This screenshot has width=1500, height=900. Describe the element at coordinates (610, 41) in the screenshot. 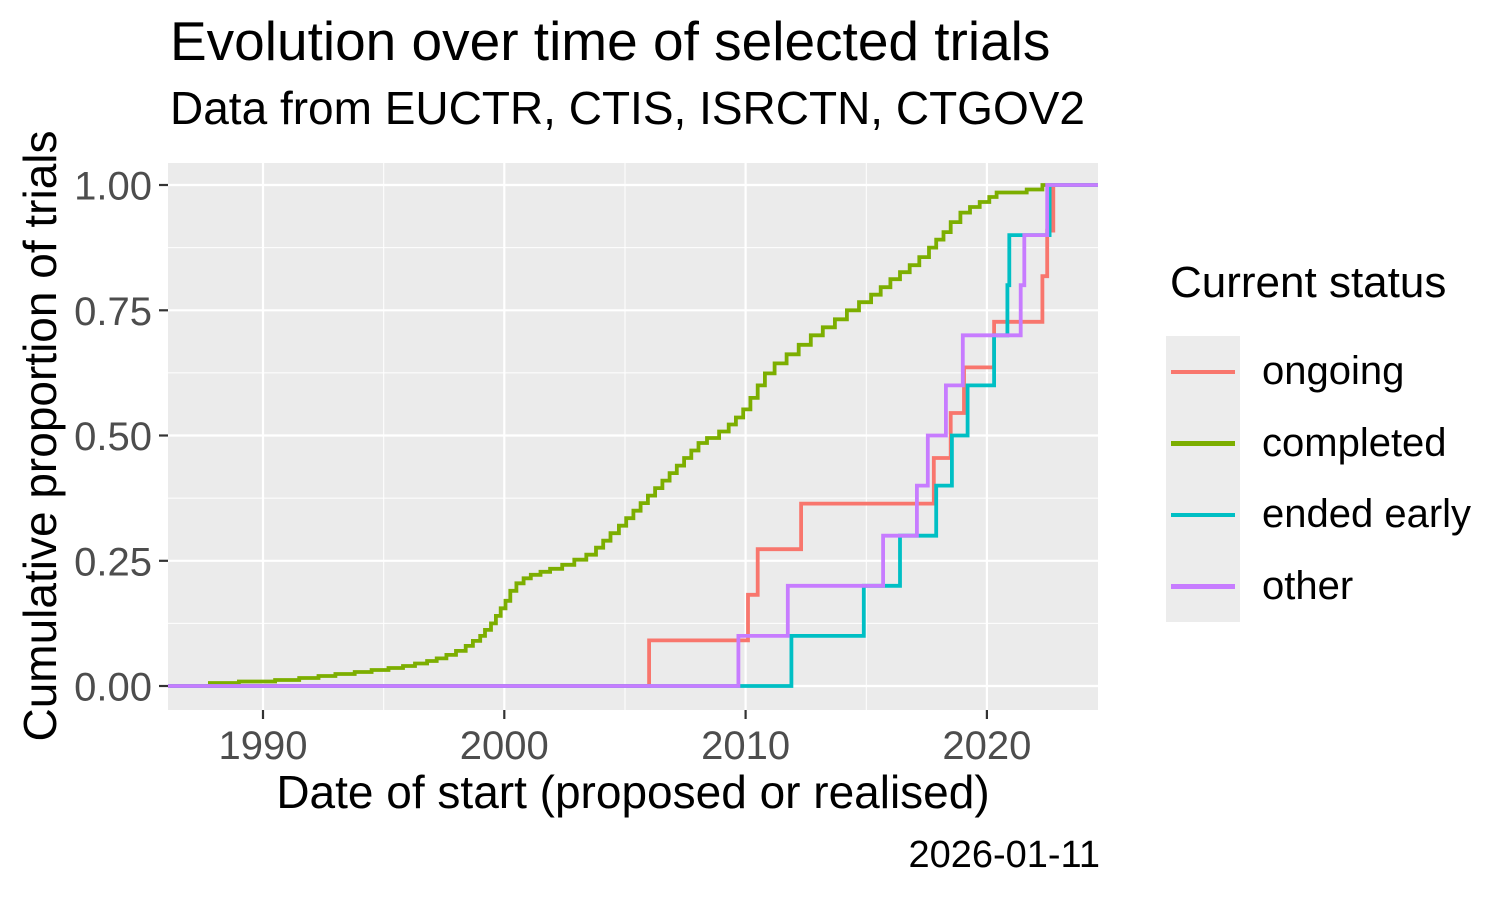

I see `chart-title: Evolution over time of selected trials` at that location.